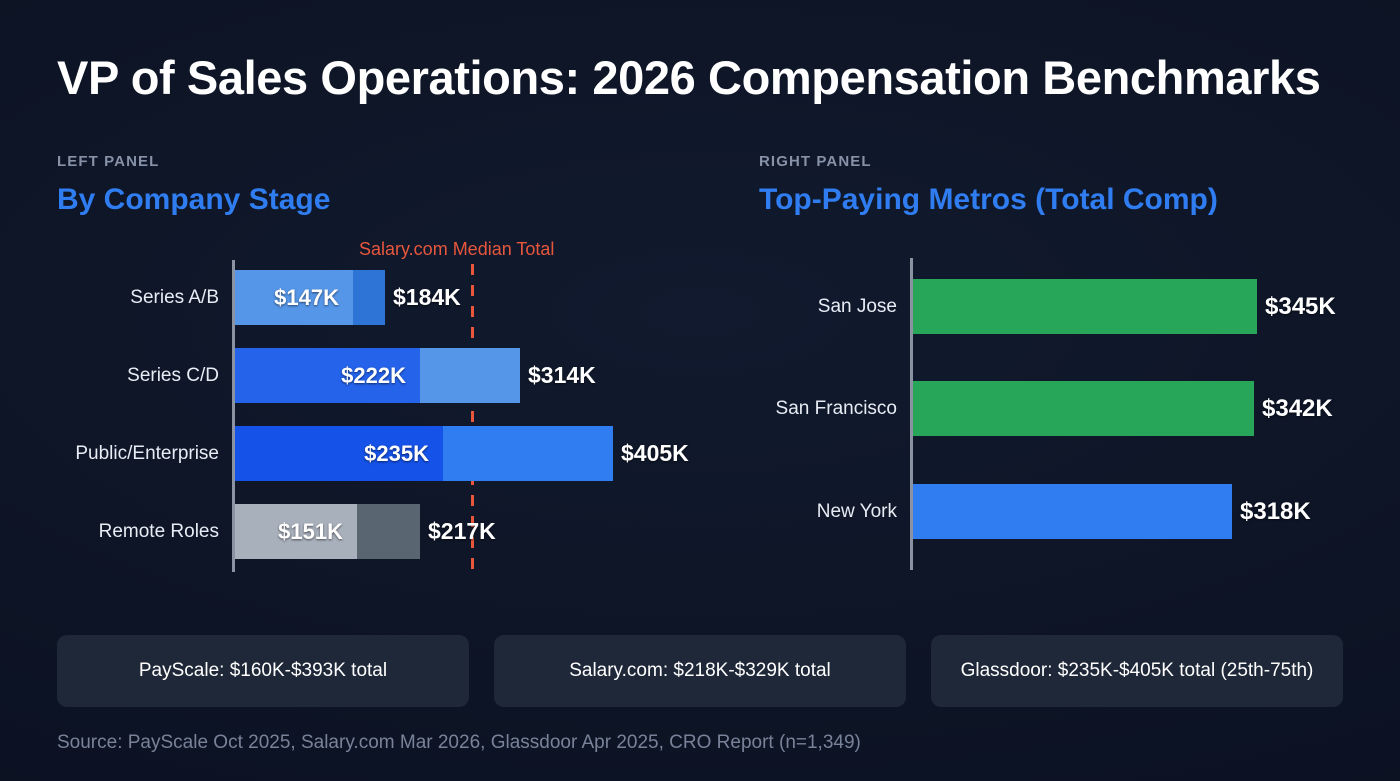  Describe the element at coordinates (655, 453) in the screenshot. I see `bar-total-value: $405K` at that location.